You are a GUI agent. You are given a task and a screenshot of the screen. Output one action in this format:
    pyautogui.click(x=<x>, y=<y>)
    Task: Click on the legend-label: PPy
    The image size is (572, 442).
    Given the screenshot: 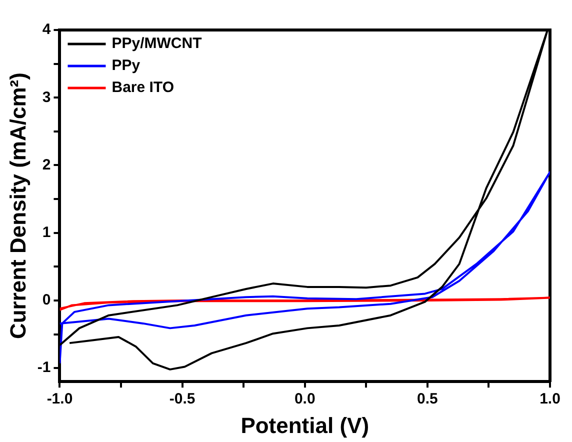 What is the action you would take?
    pyautogui.click(x=126, y=65)
    